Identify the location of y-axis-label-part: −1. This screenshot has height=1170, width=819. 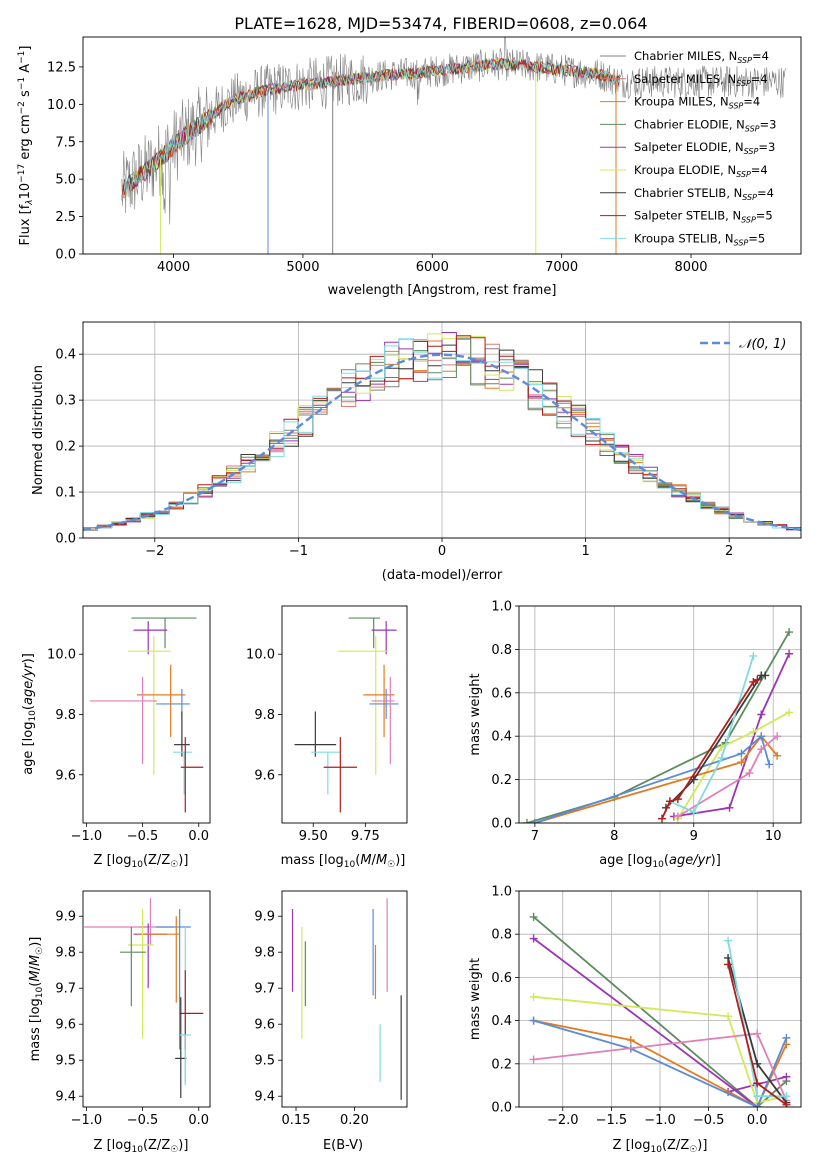
(22, 83).